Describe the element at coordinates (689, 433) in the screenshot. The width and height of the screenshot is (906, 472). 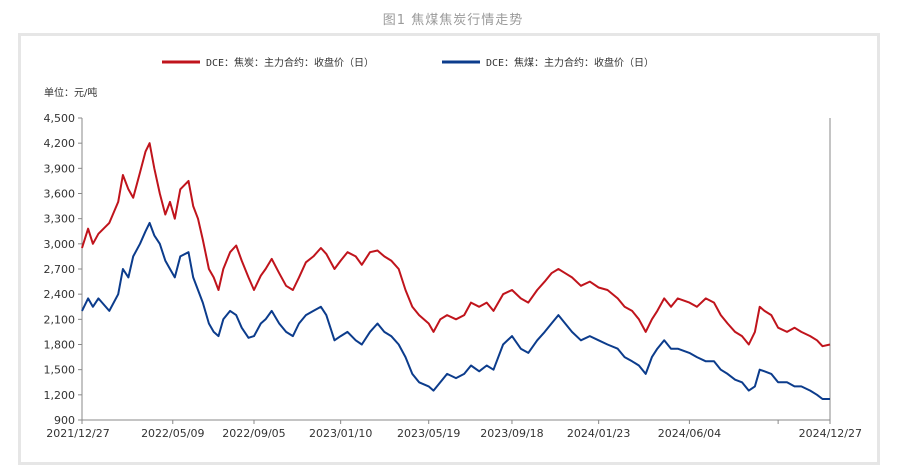
I see `x-tick-label: 2024/06/04` at that location.